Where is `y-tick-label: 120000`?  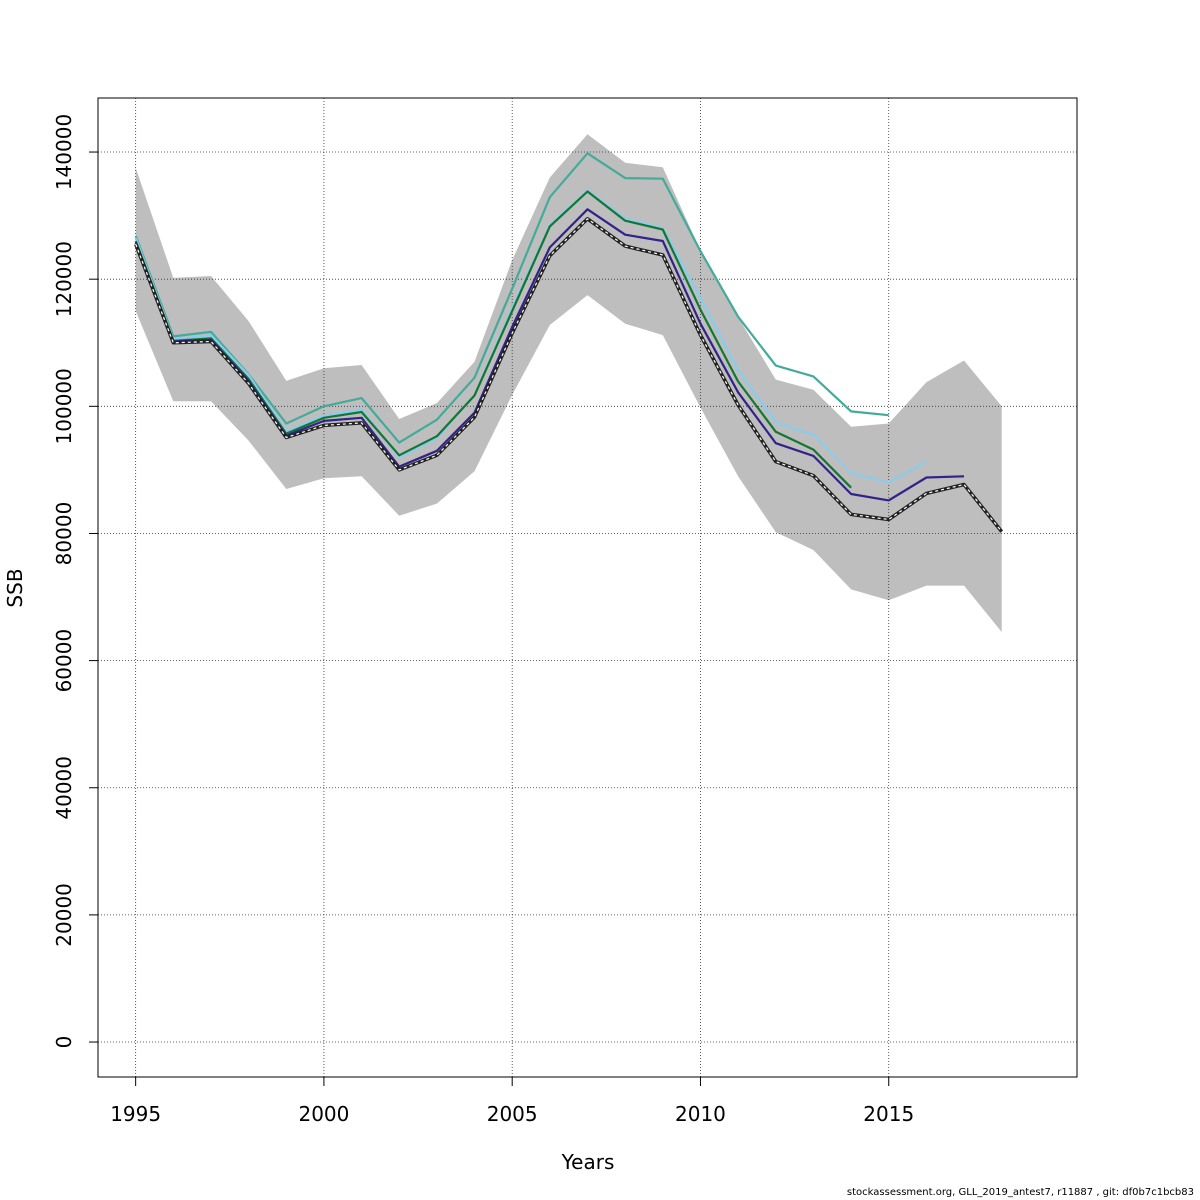
y-tick-label: 120000 is located at coordinates (64, 279).